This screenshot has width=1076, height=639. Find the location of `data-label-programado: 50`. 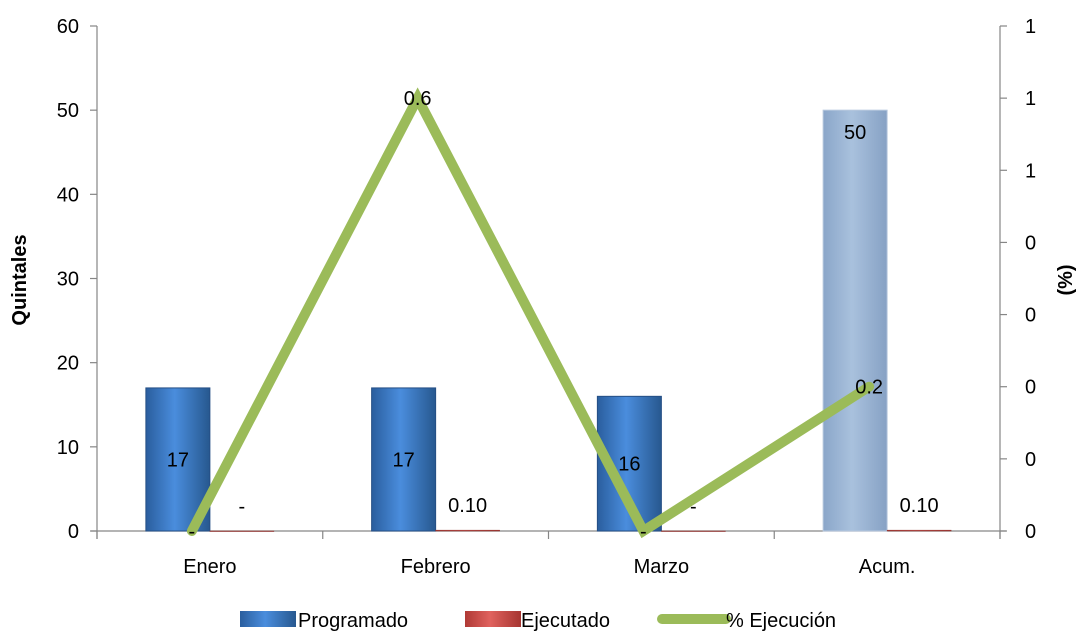

data-label-programado: 50 is located at coordinates (855, 133).